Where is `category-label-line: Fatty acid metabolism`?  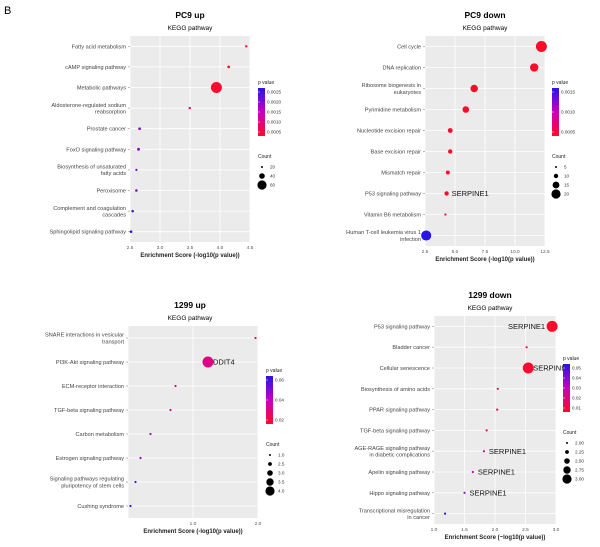 category-label-line: Fatty acid metabolism is located at coordinates (99, 47).